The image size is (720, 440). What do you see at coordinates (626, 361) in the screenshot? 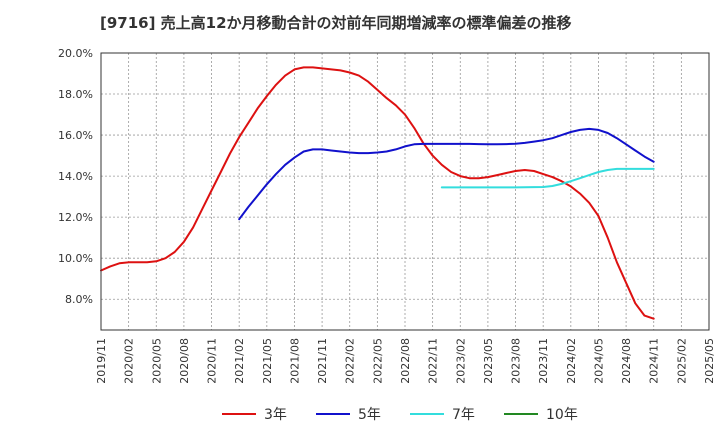
I see `x-tick-label: 2024/08` at bounding box center [626, 361].